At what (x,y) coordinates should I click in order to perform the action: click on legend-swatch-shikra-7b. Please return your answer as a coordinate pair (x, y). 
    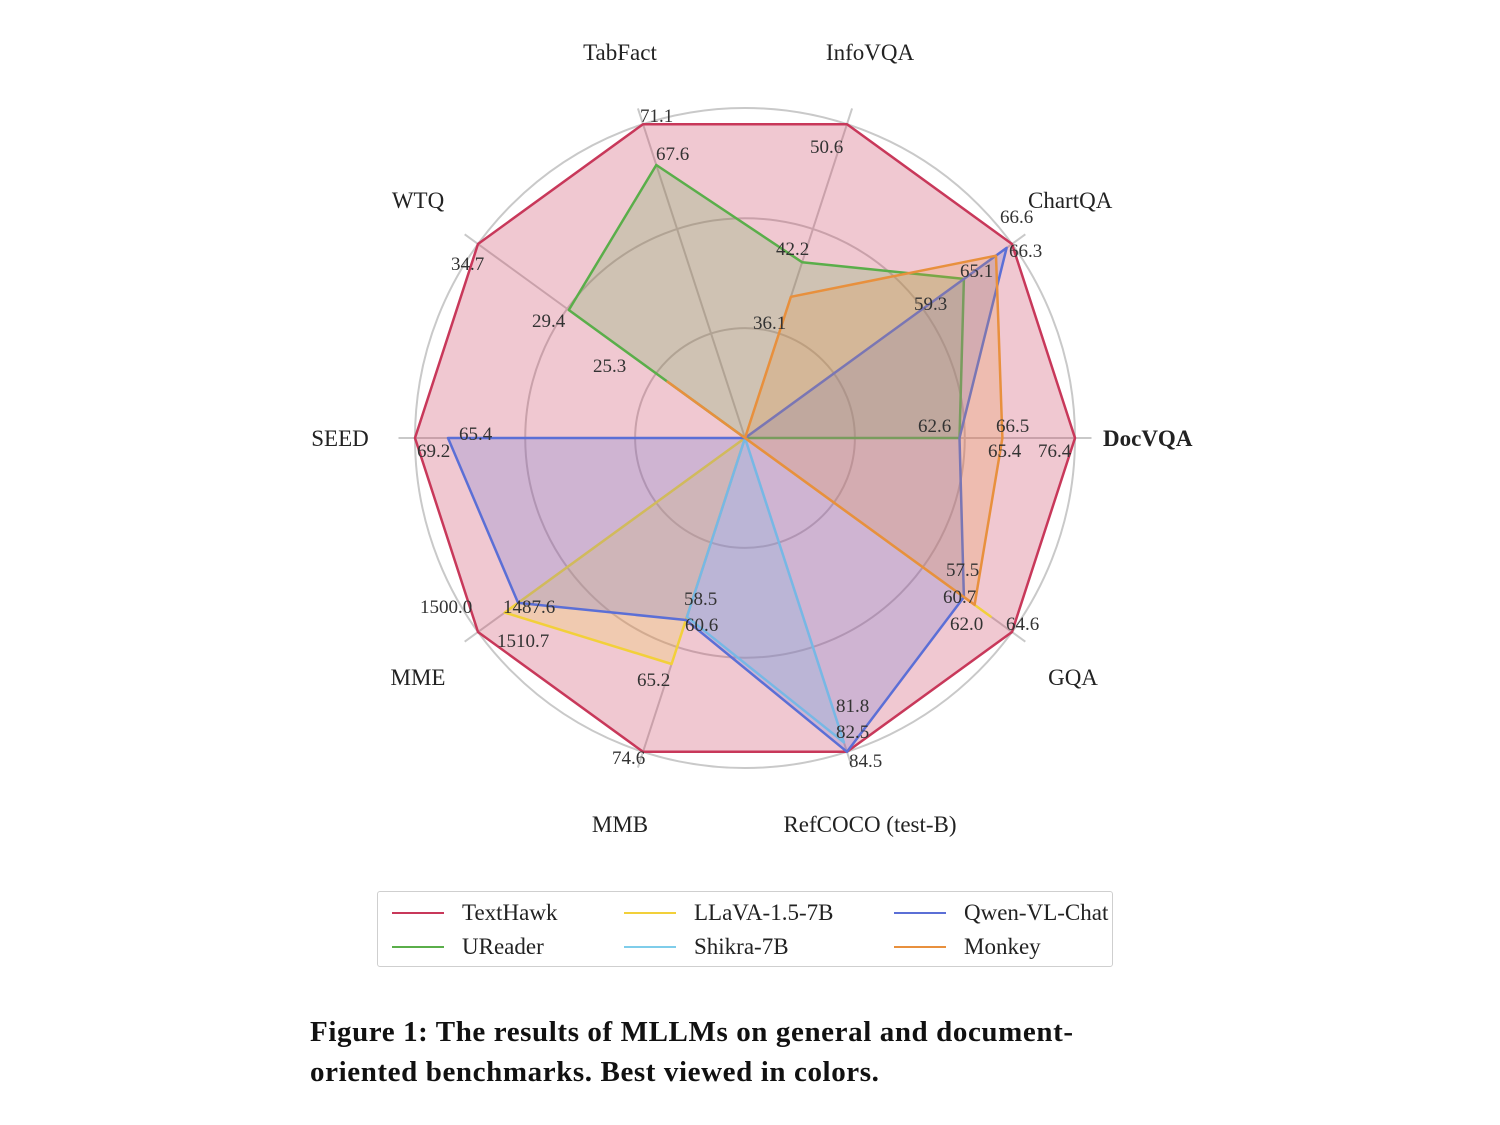
    Looking at the image, I should click on (650, 947).